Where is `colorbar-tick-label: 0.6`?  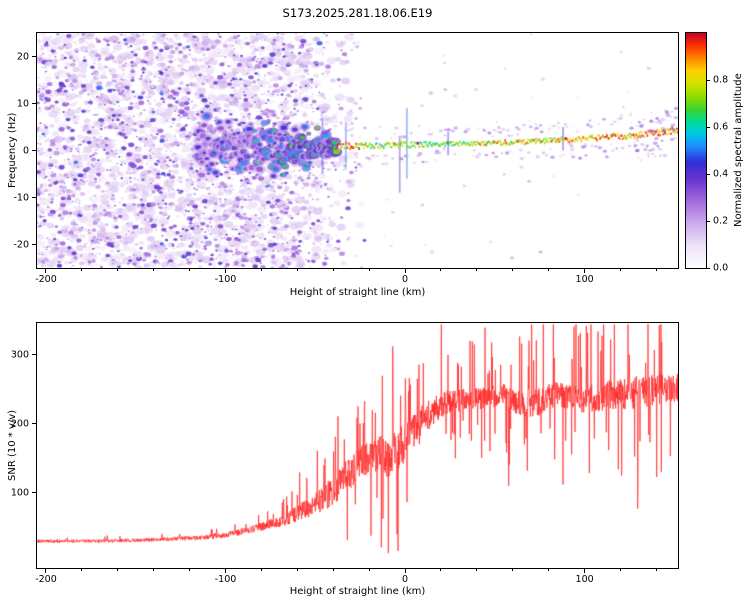 colorbar-tick-label: 0.6 is located at coordinates (721, 127).